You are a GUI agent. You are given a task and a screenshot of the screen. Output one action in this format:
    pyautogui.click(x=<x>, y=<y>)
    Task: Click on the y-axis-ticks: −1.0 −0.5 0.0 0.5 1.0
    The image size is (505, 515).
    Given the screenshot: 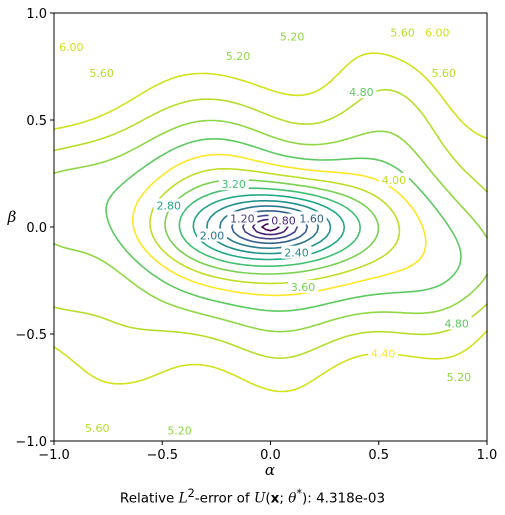 What is the action you would take?
    pyautogui.click(x=34, y=228)
    